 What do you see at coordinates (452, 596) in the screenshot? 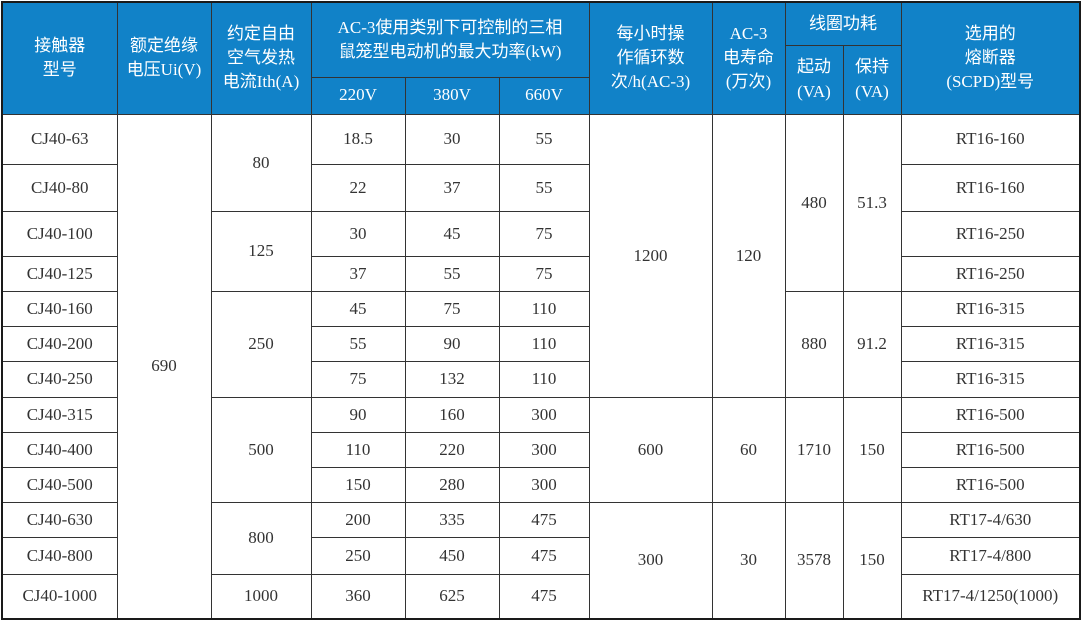
I see `cell-kw-380: 625` at bounding box center [452, 596].